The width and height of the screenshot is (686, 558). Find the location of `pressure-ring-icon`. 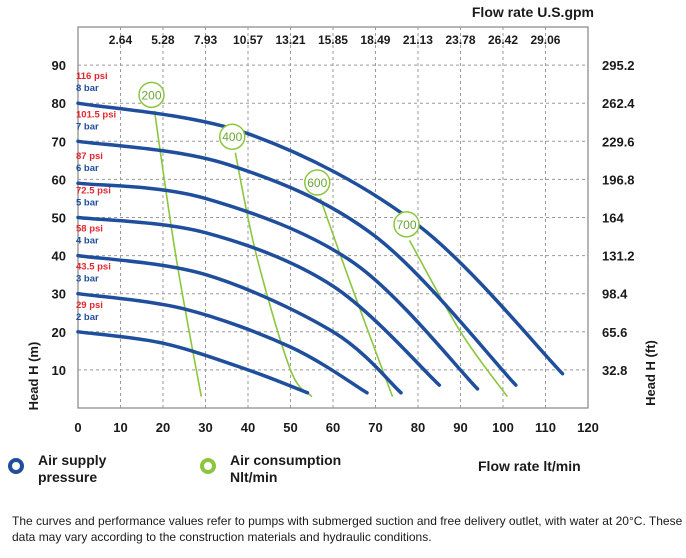

pressure-ring-icon is located at coordinates (16, 466).